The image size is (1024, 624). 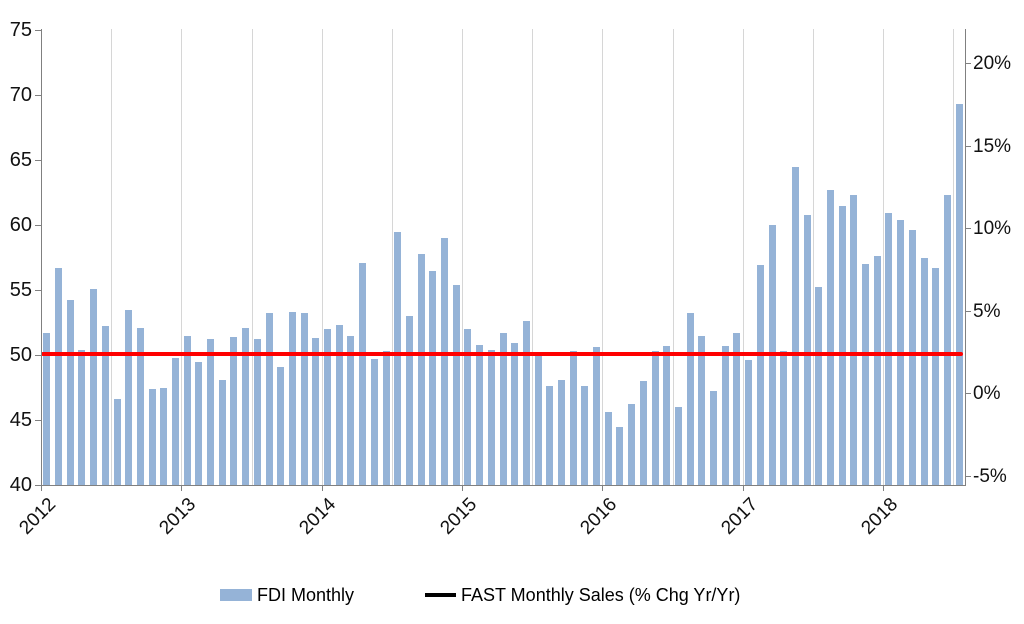 What do you see at coordinates (992, 146) in the screenshot?
I see `right-axis-tick-label: 15%` at bounding box center [992, 146].